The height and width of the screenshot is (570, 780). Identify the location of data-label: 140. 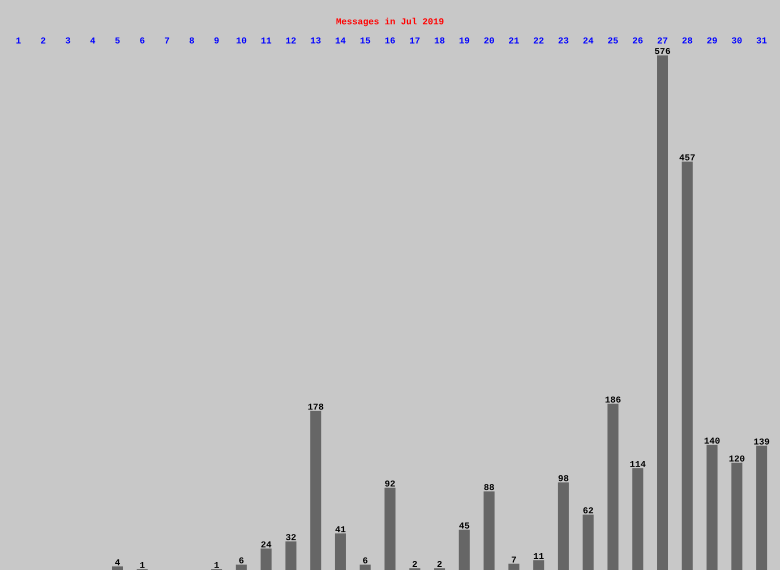
(712, 441).